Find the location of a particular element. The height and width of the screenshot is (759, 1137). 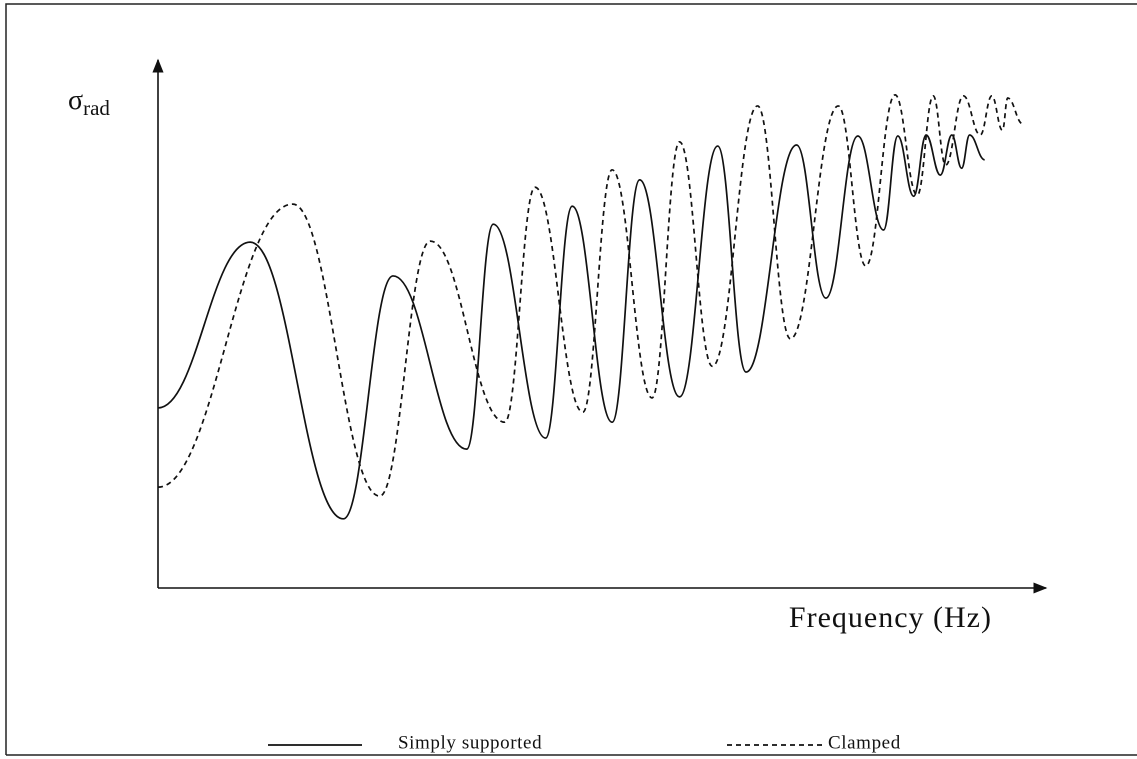

legend-label: Simply supported is located at coordinates (470, 742).